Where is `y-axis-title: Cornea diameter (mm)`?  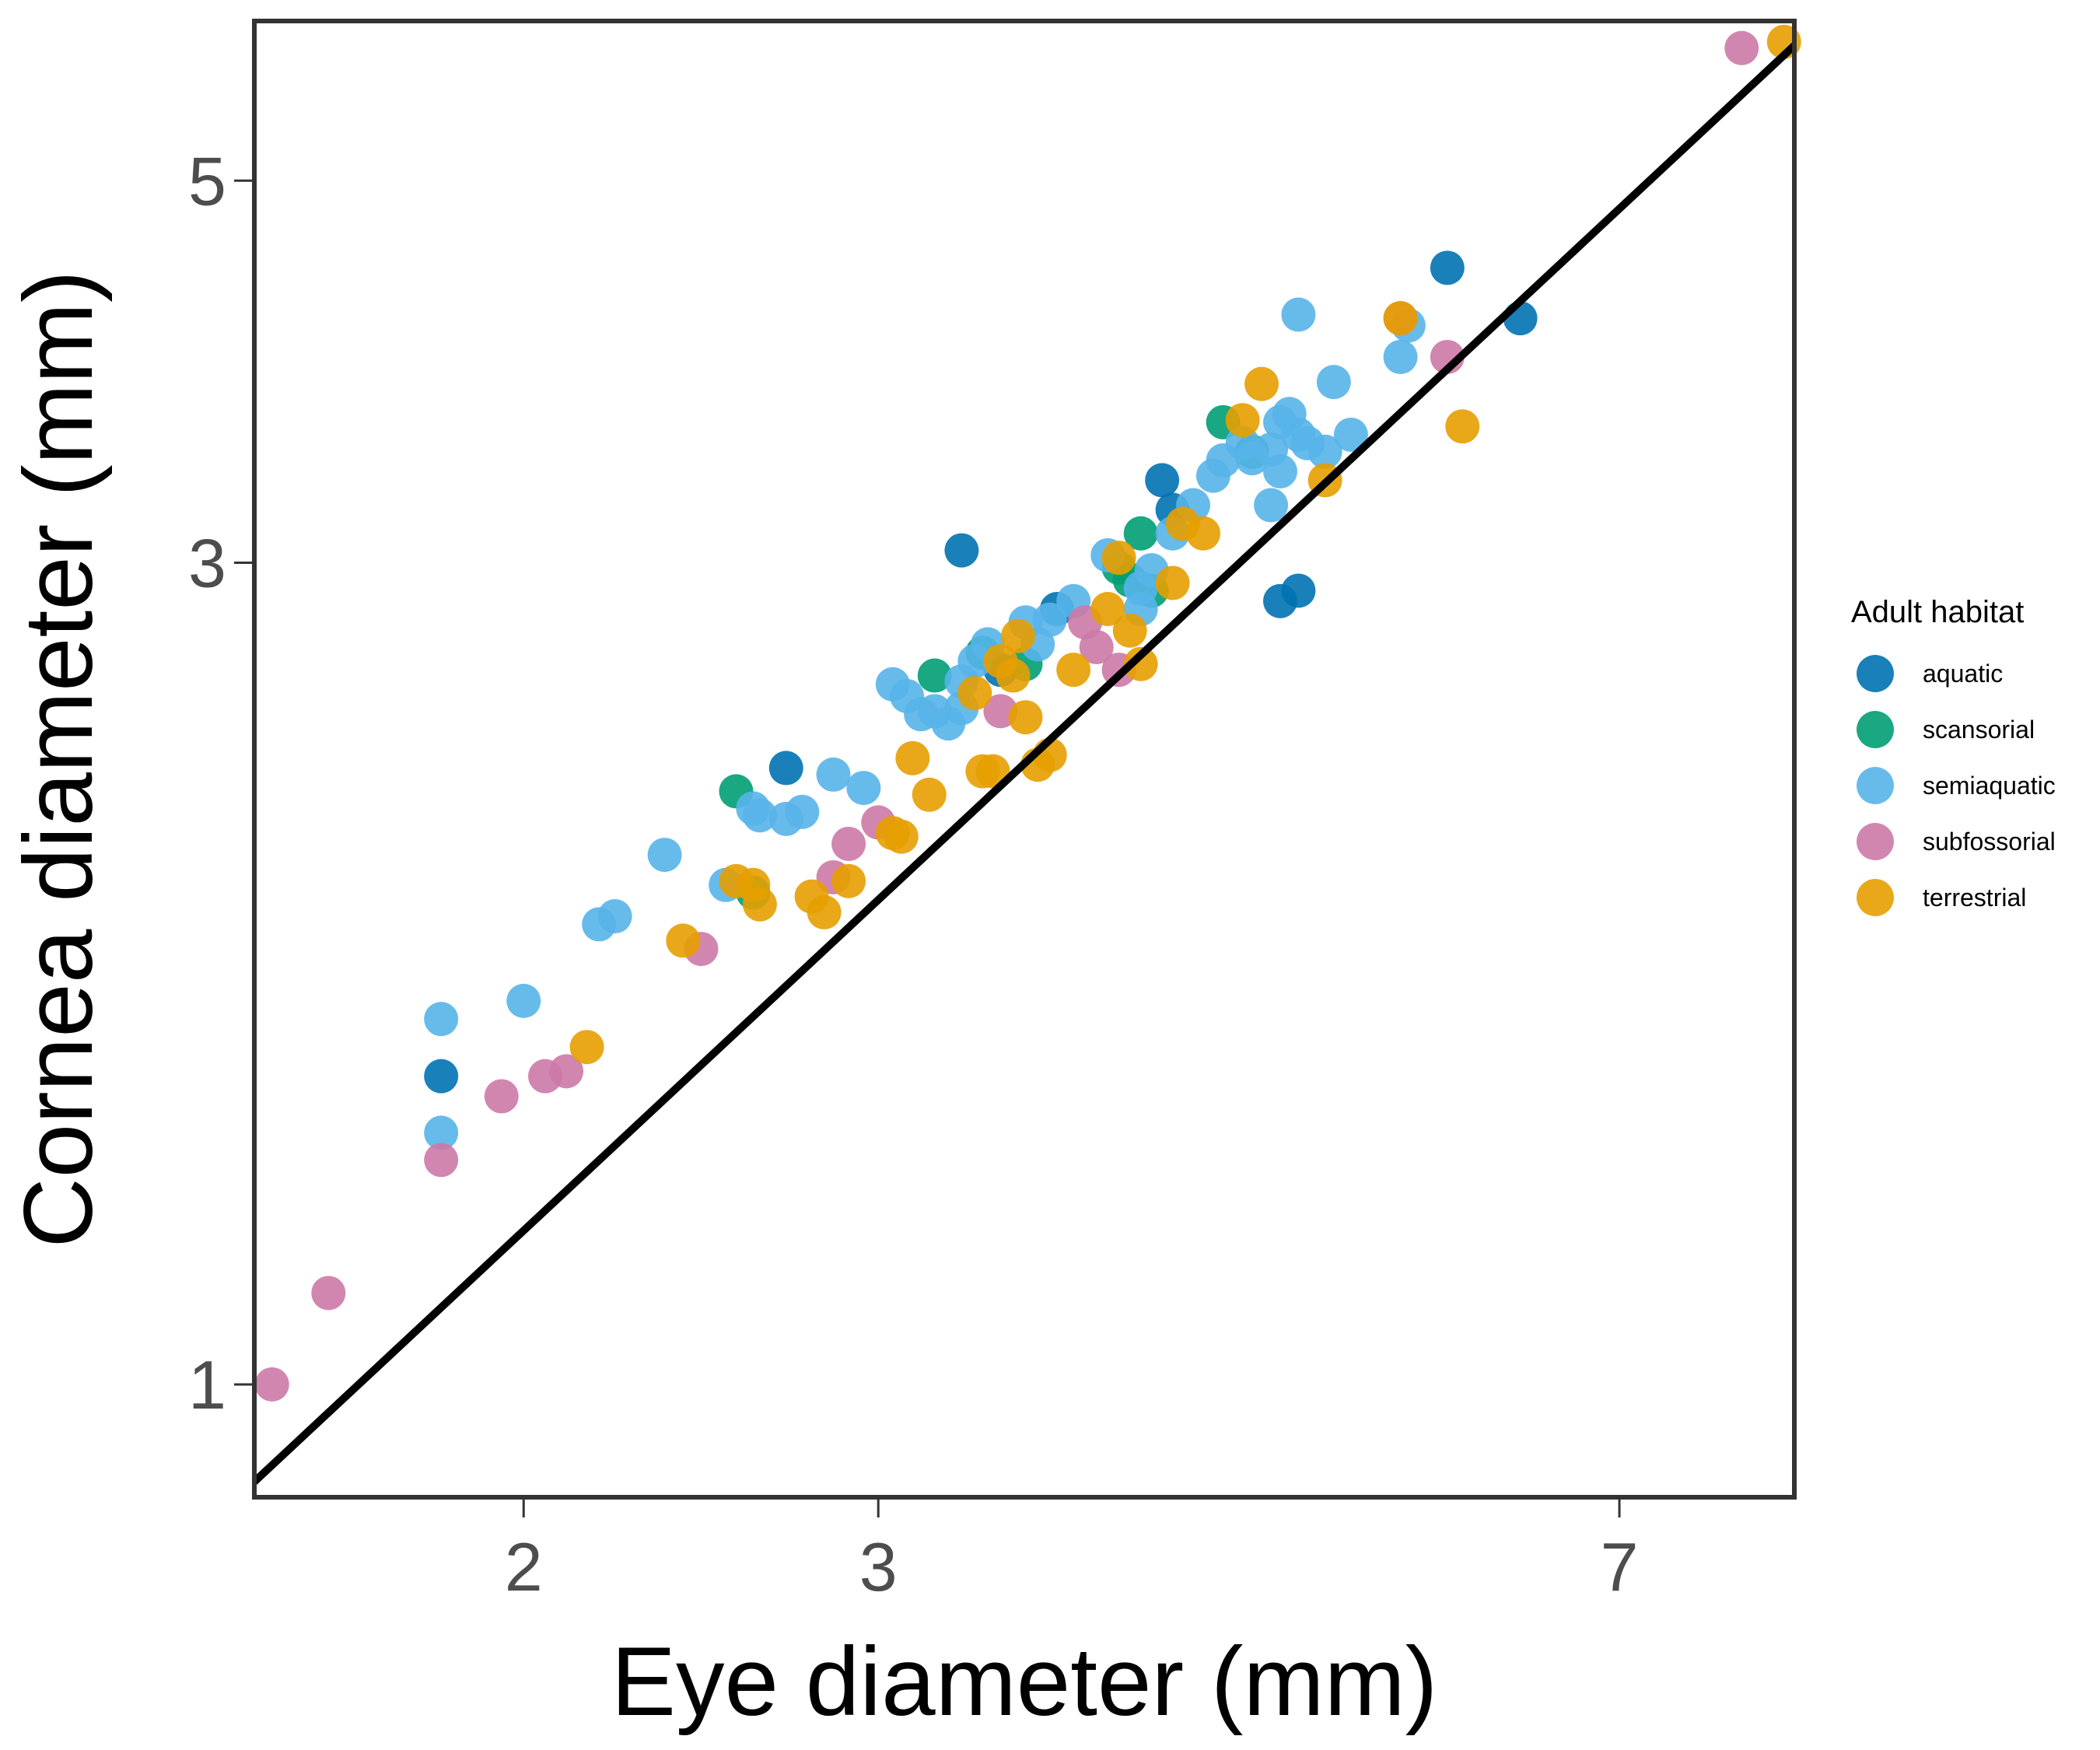
y-axis-title: Cornea diameter (mm) is located at coordinates (59, 759).